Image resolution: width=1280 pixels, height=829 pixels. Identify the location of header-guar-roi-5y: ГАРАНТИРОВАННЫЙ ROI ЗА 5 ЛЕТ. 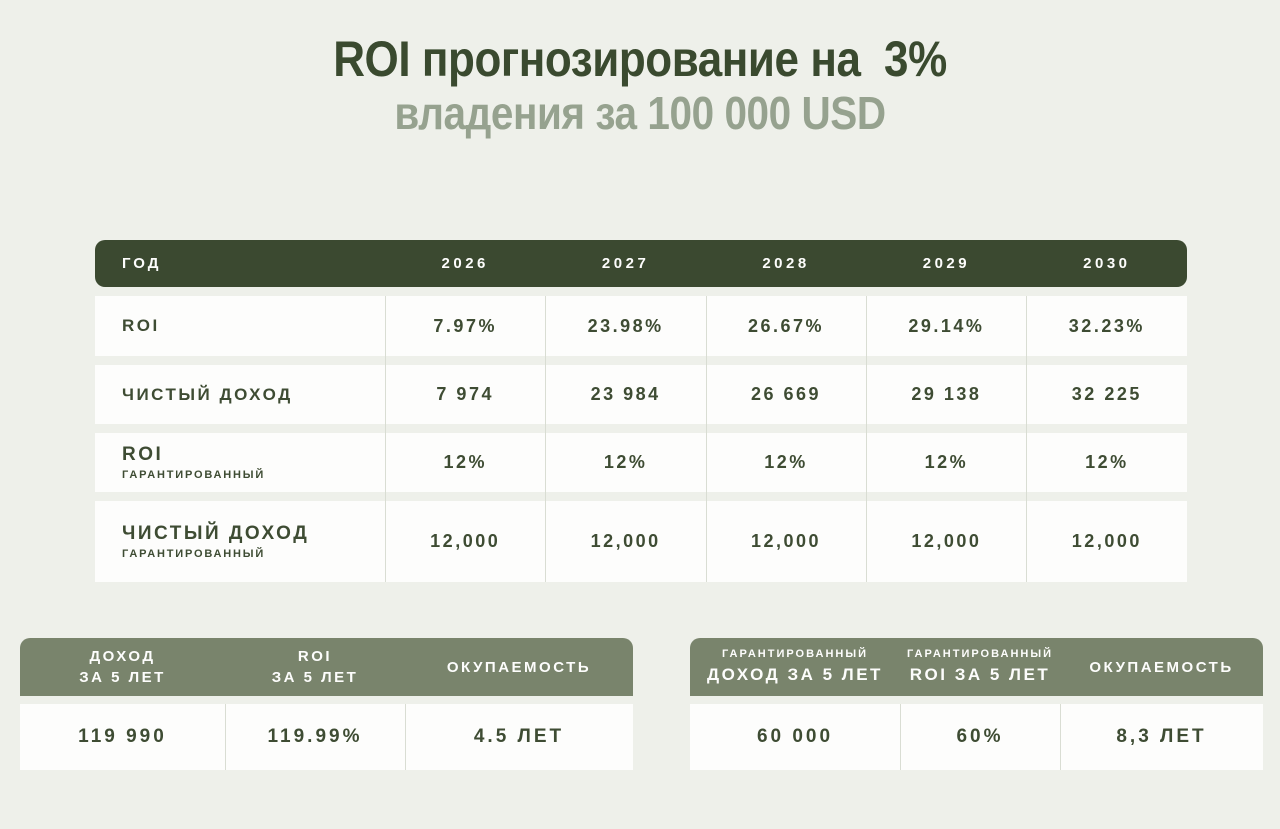
(980, 666).